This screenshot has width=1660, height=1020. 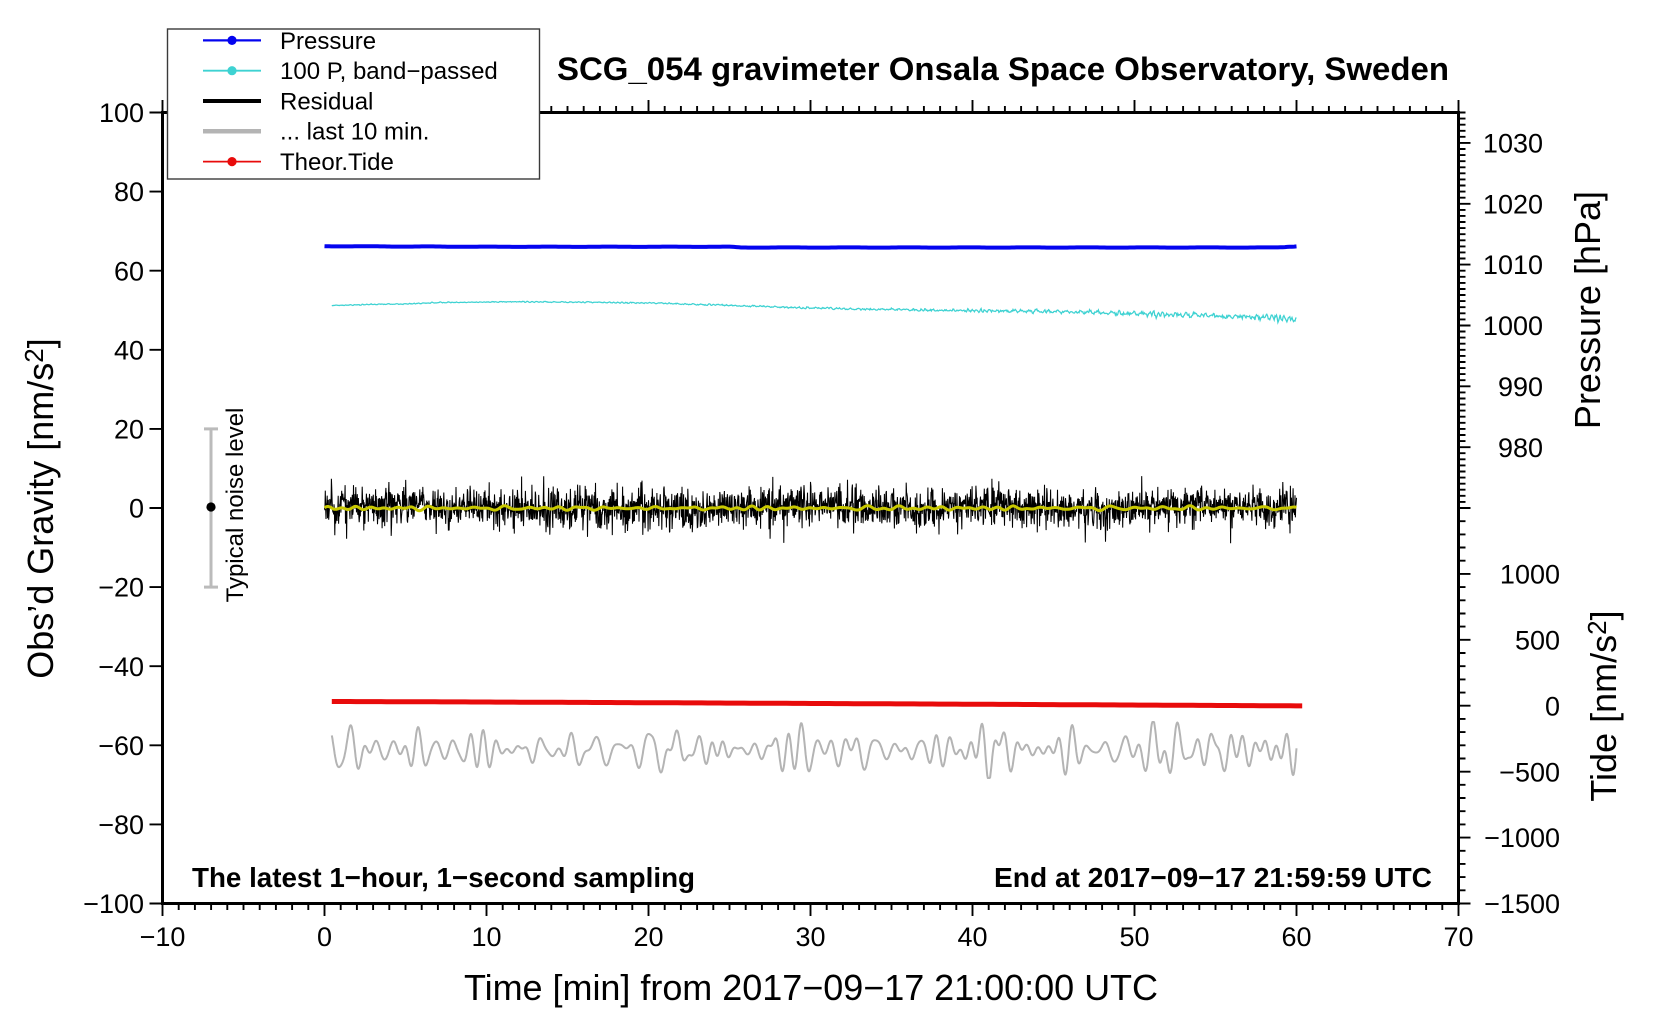 What do you see at coordinates (1134, 937) in the screenshot?
I see `svg-text: 50` at bounding box center [1134, 937].